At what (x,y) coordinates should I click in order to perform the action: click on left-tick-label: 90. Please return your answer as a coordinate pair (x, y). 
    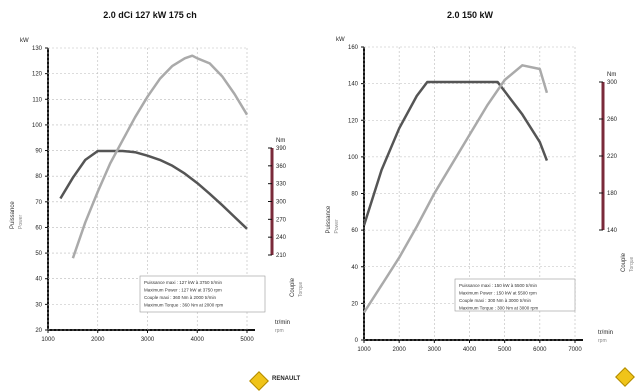
    Looking at the image, I should click on (38, 152).